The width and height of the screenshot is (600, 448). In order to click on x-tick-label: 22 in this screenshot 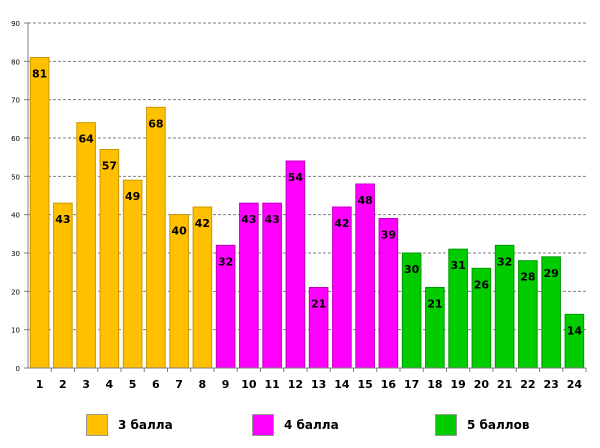, I will do `click(527, 384)`.